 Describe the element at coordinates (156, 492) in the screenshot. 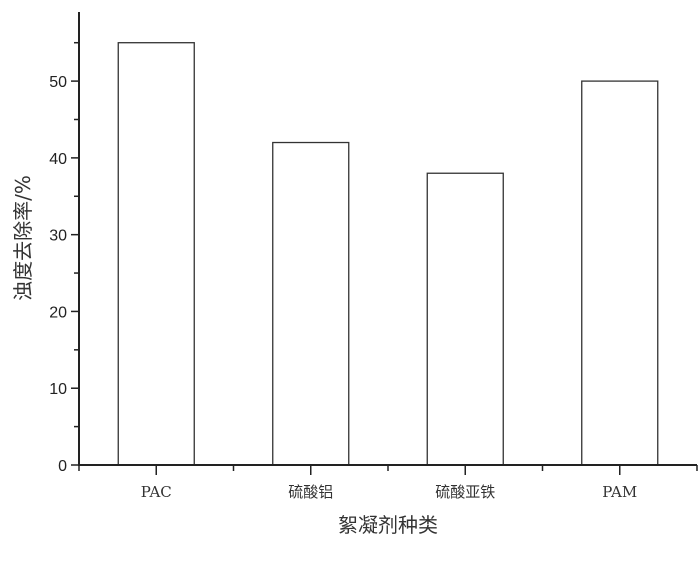

I see `x-tick-label: PAC` at that location.